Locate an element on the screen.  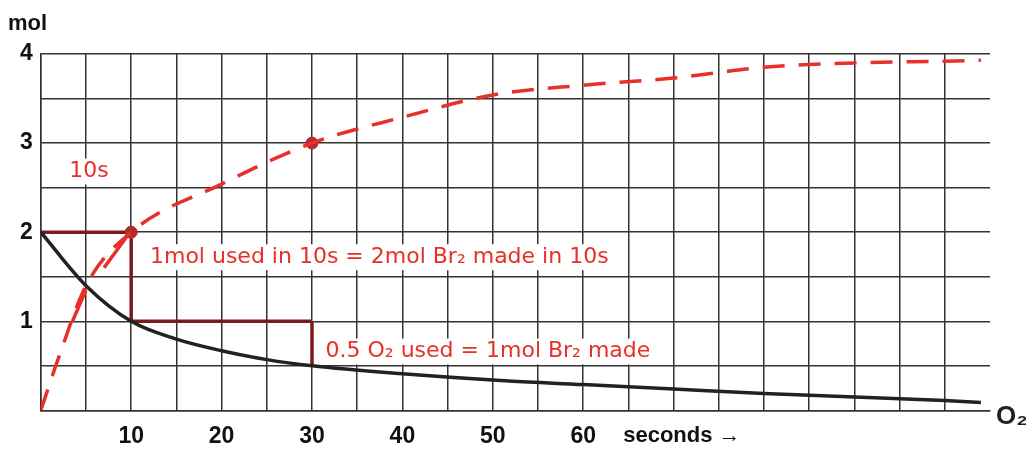
x-tick-label: 30 is located at coordinates (312, 434).